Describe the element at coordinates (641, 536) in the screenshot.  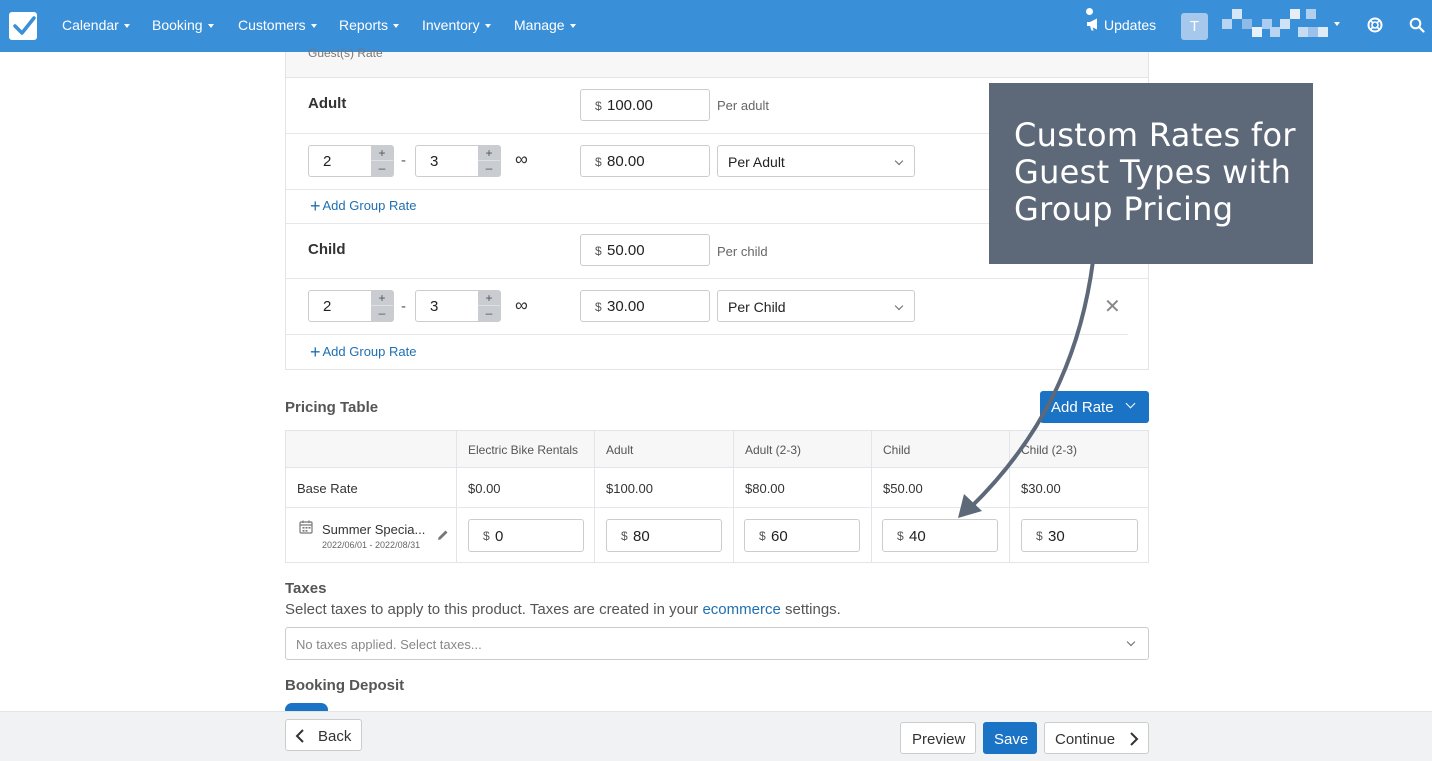
I see `season-rate-value: 80` at that location.